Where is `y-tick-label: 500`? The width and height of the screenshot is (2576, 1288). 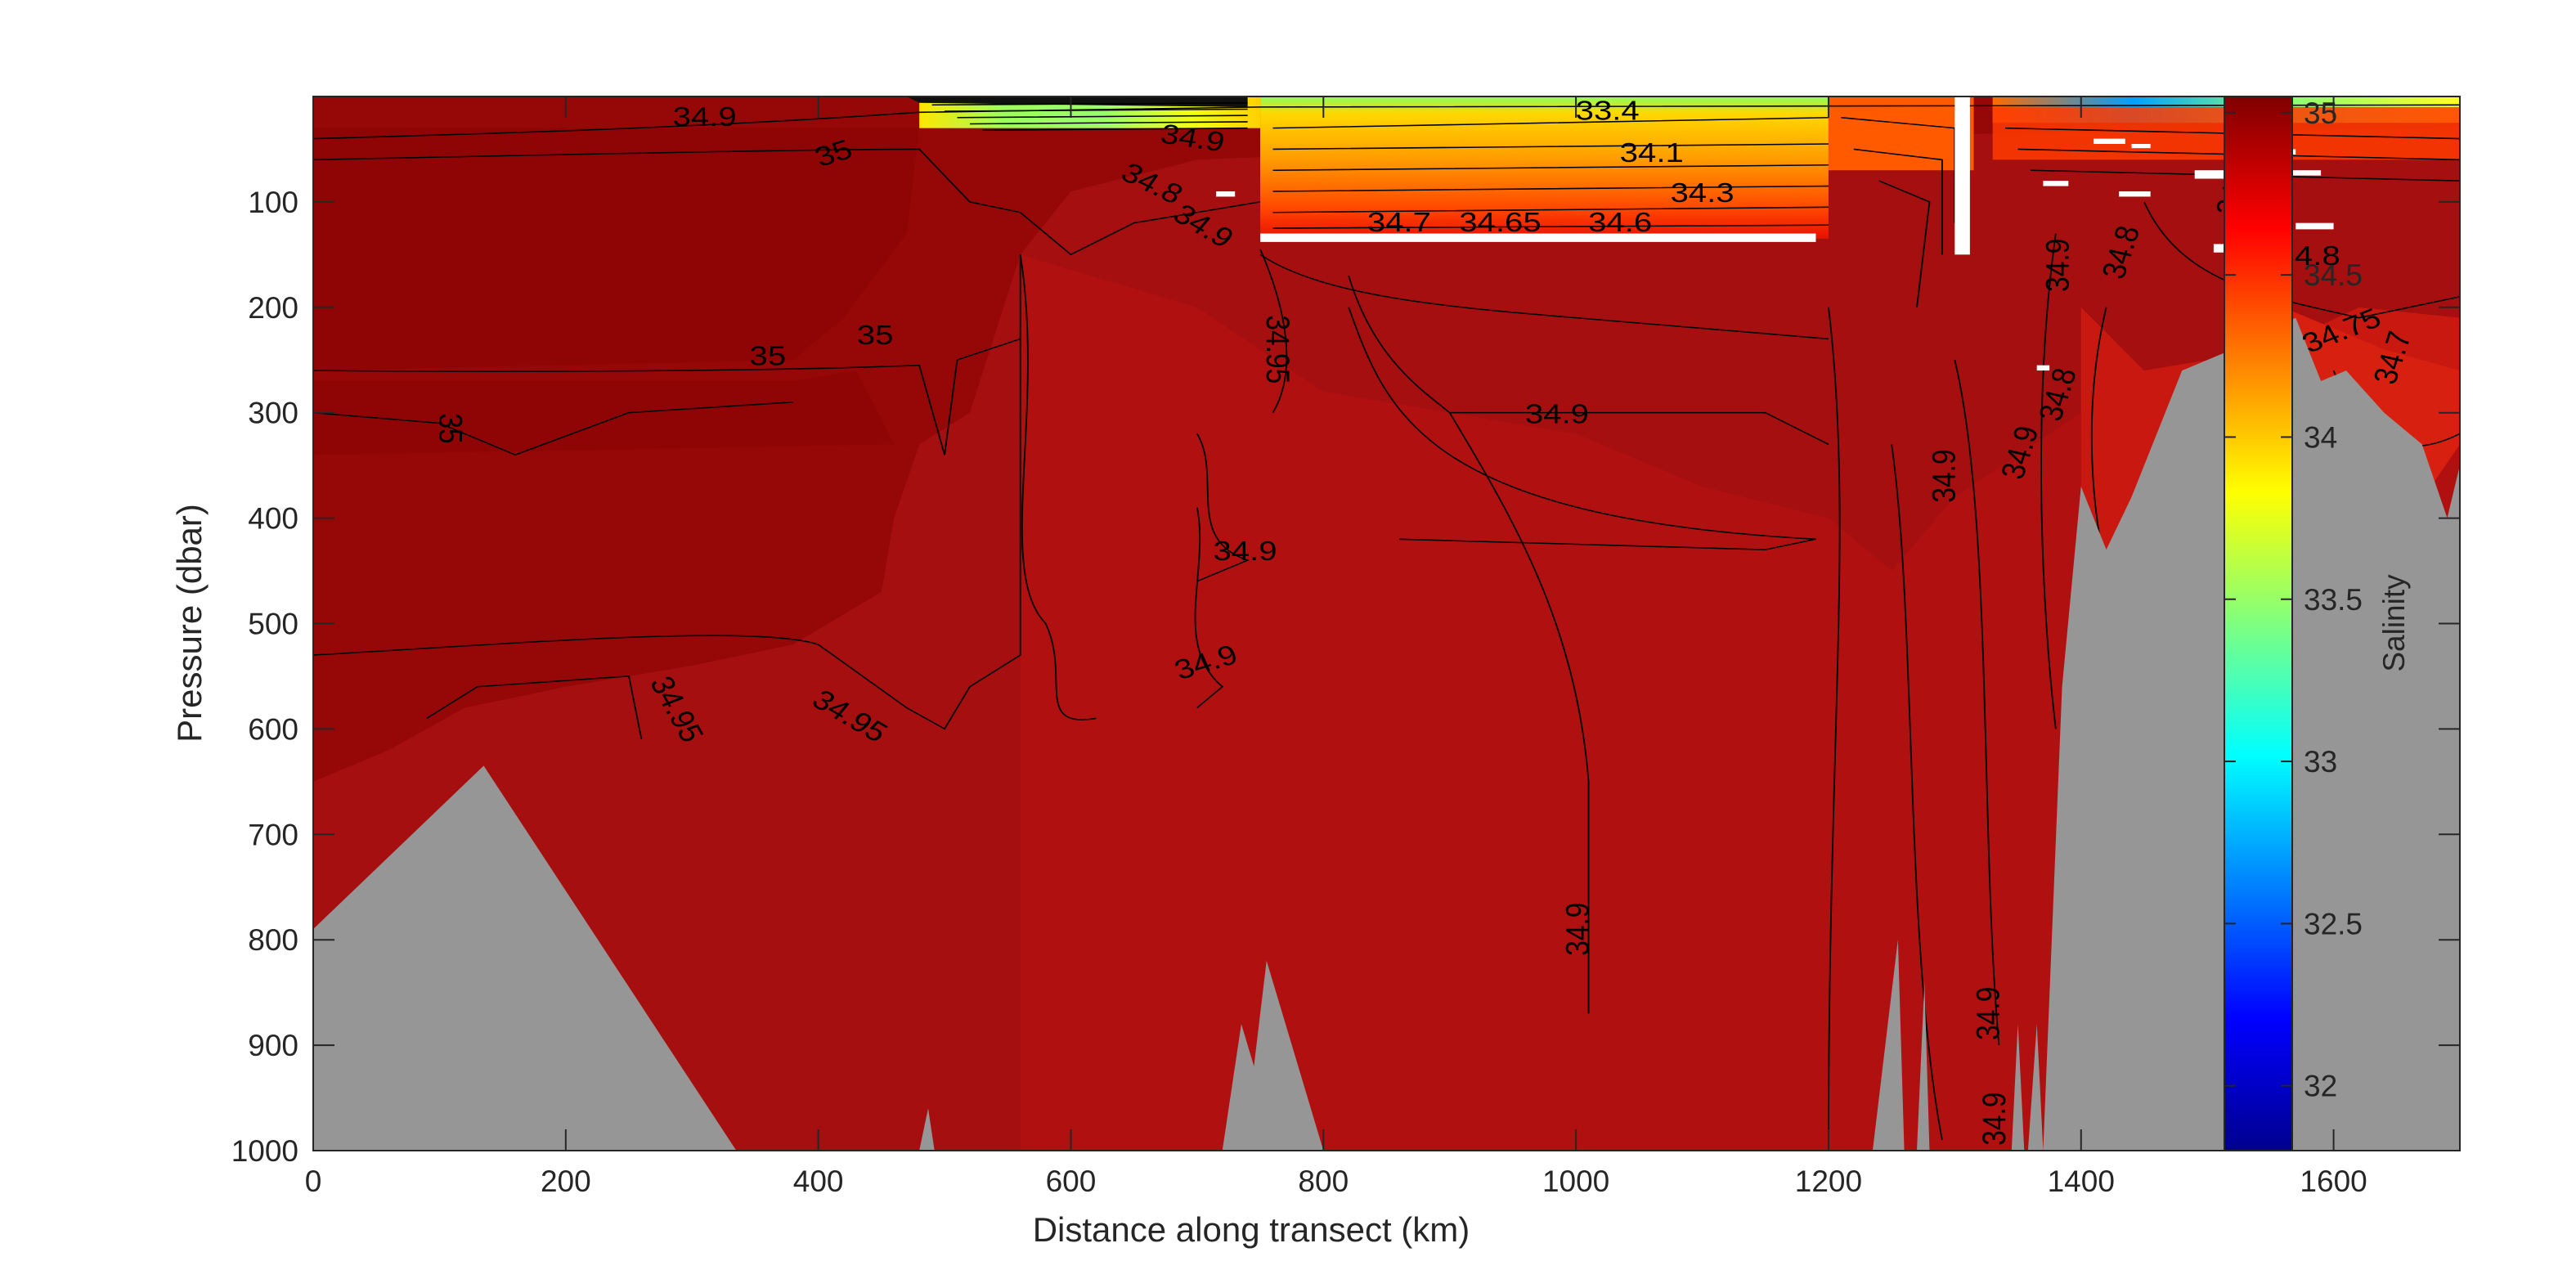
y-tick-label: 500 is located at coordinates (273, 625).